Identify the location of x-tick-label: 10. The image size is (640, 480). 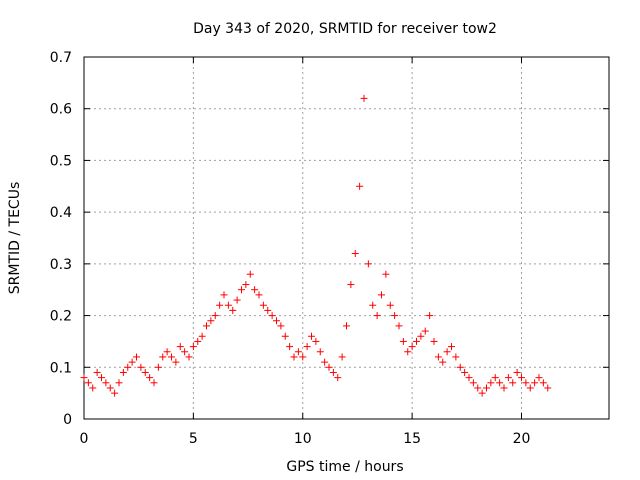
(303, 439).